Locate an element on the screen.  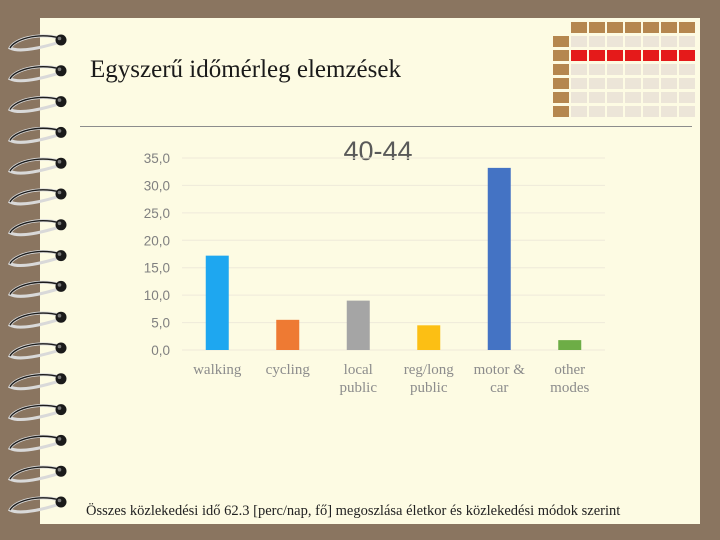
spiral-binding is located at coordinates (37, 274).